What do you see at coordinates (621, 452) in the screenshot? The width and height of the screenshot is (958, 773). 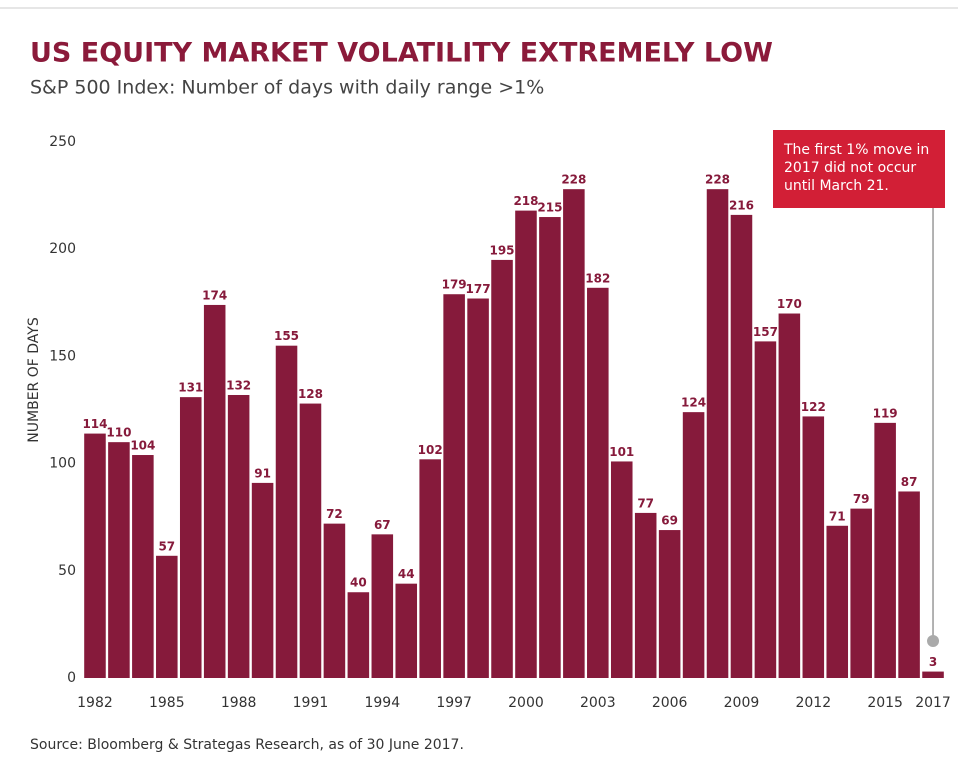 I see `value-label: 101` at bounding box center [621, 452].